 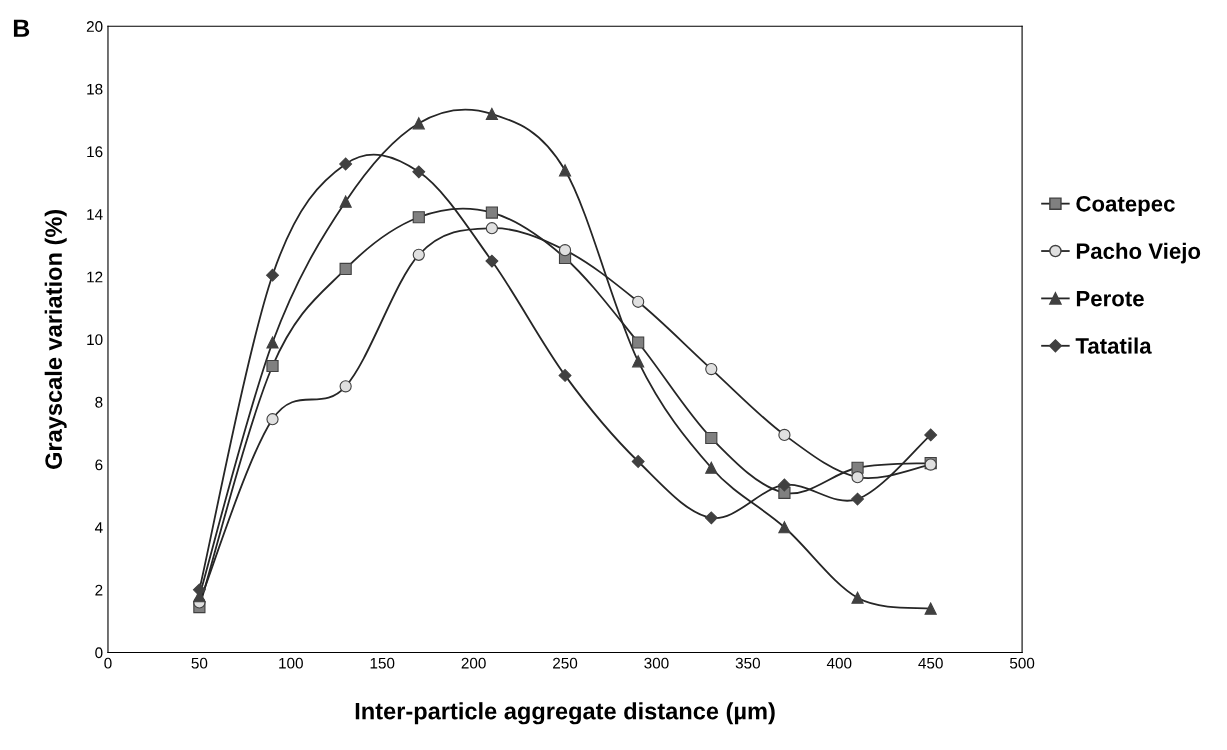 I want to click on y-tick-label: 16, so click(x=95, y=152).